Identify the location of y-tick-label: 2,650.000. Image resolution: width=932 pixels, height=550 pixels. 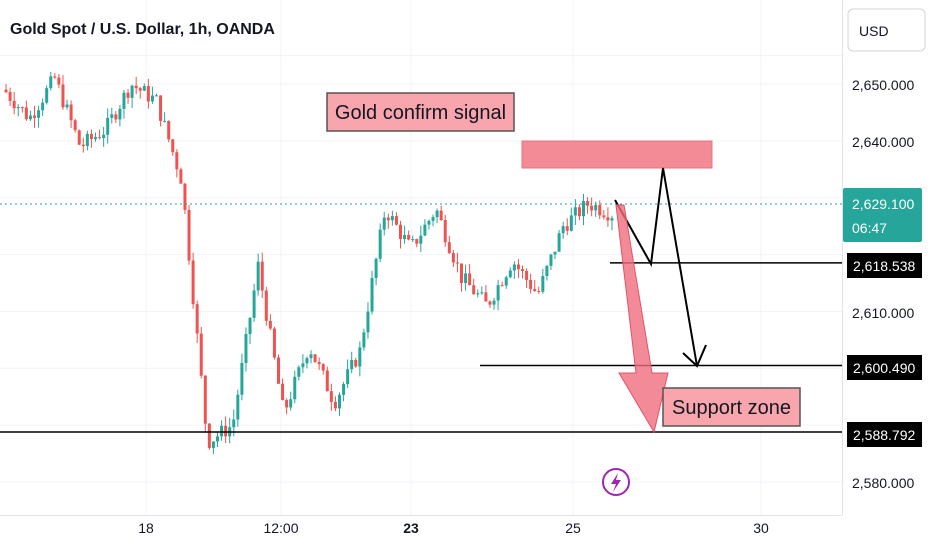
(883, 85).